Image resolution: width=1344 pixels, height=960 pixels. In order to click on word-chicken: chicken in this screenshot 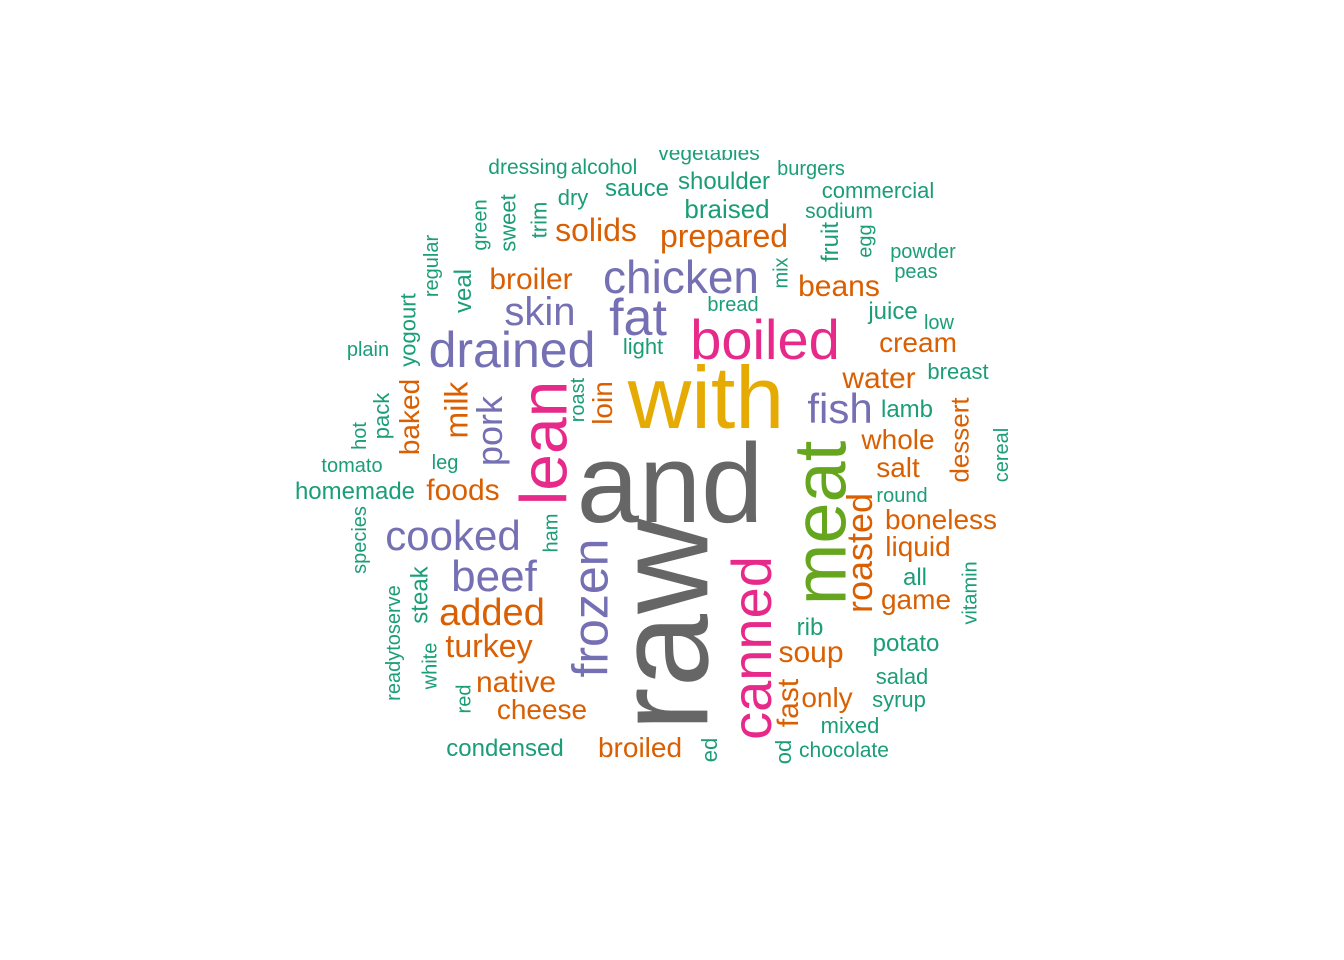, I will do `click(681, 277)`.